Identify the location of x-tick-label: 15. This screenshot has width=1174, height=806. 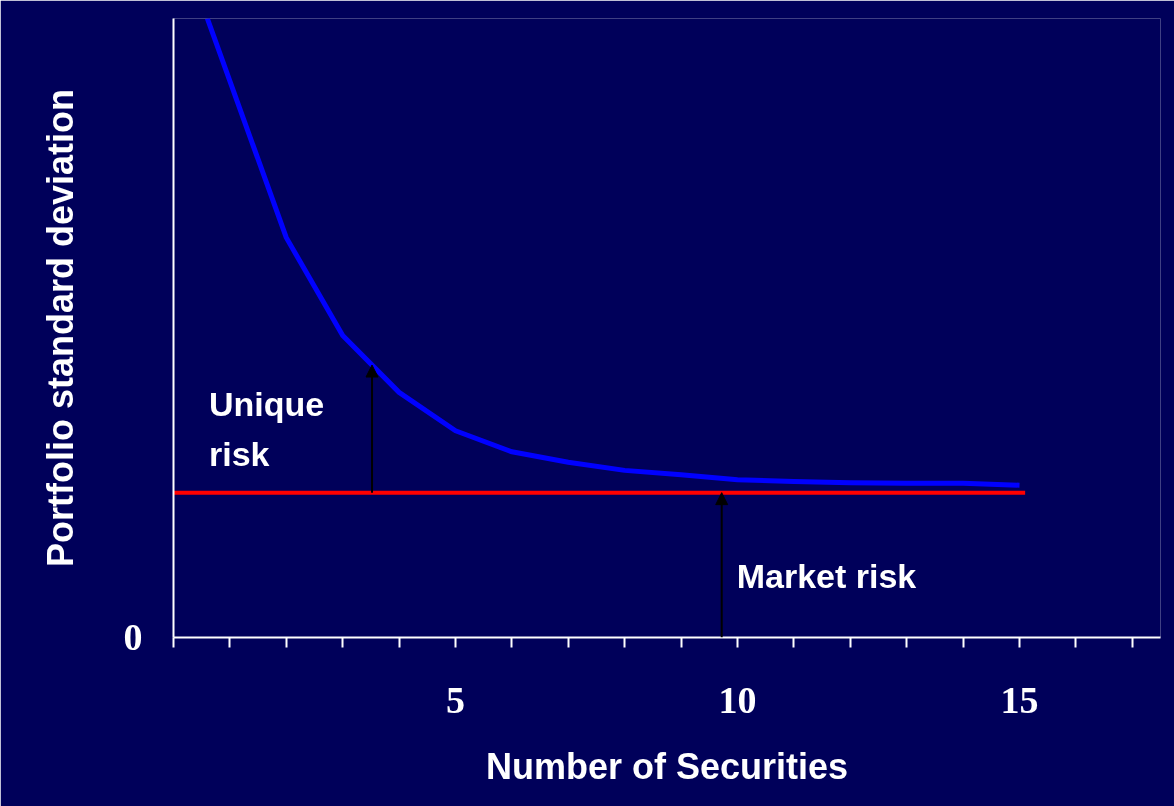
(1019, 699).